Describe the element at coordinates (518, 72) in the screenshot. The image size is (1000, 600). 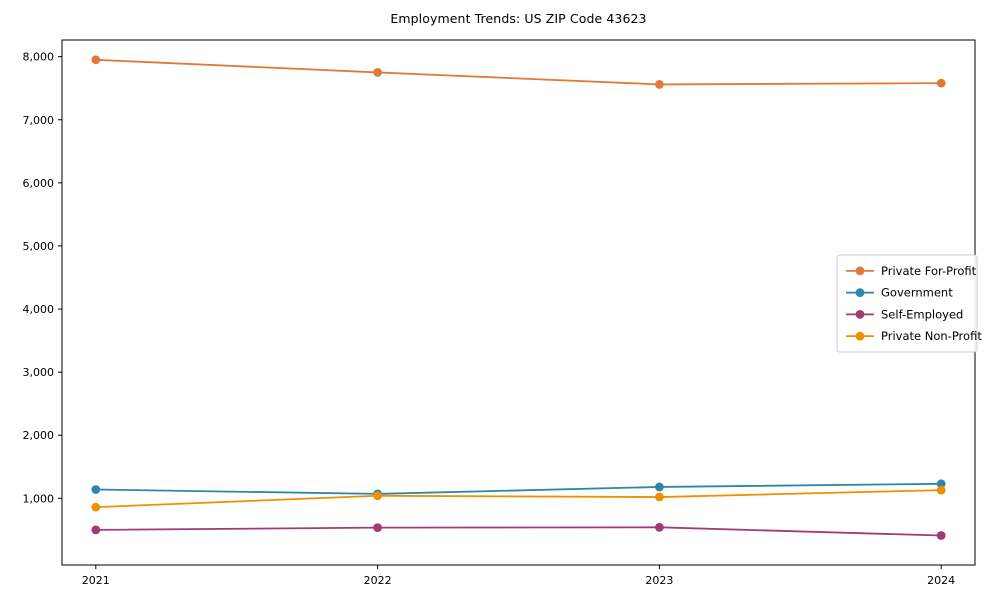
I see `series-line-private-for-profit` at that location.